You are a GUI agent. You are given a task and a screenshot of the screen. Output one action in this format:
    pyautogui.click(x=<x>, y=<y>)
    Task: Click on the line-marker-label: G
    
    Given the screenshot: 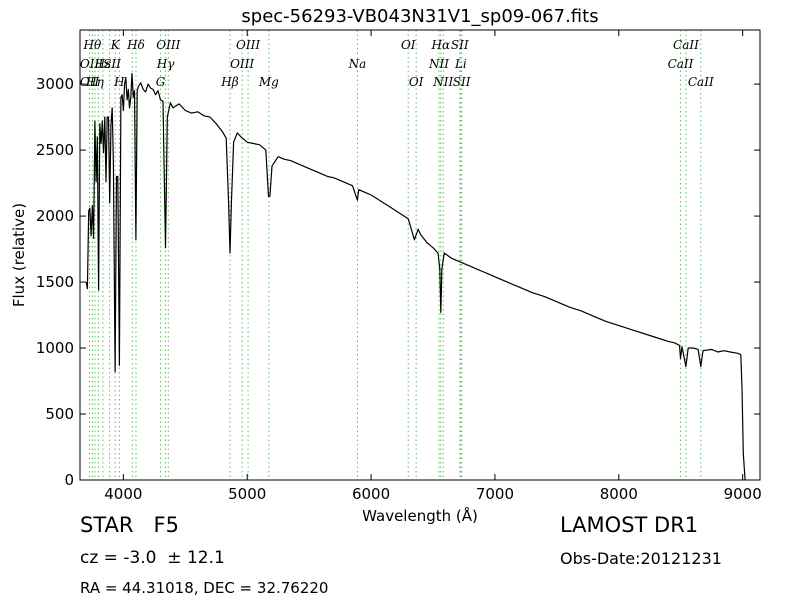 What is the action you would take?
    pyautogui.click(x=161, y=82)
    